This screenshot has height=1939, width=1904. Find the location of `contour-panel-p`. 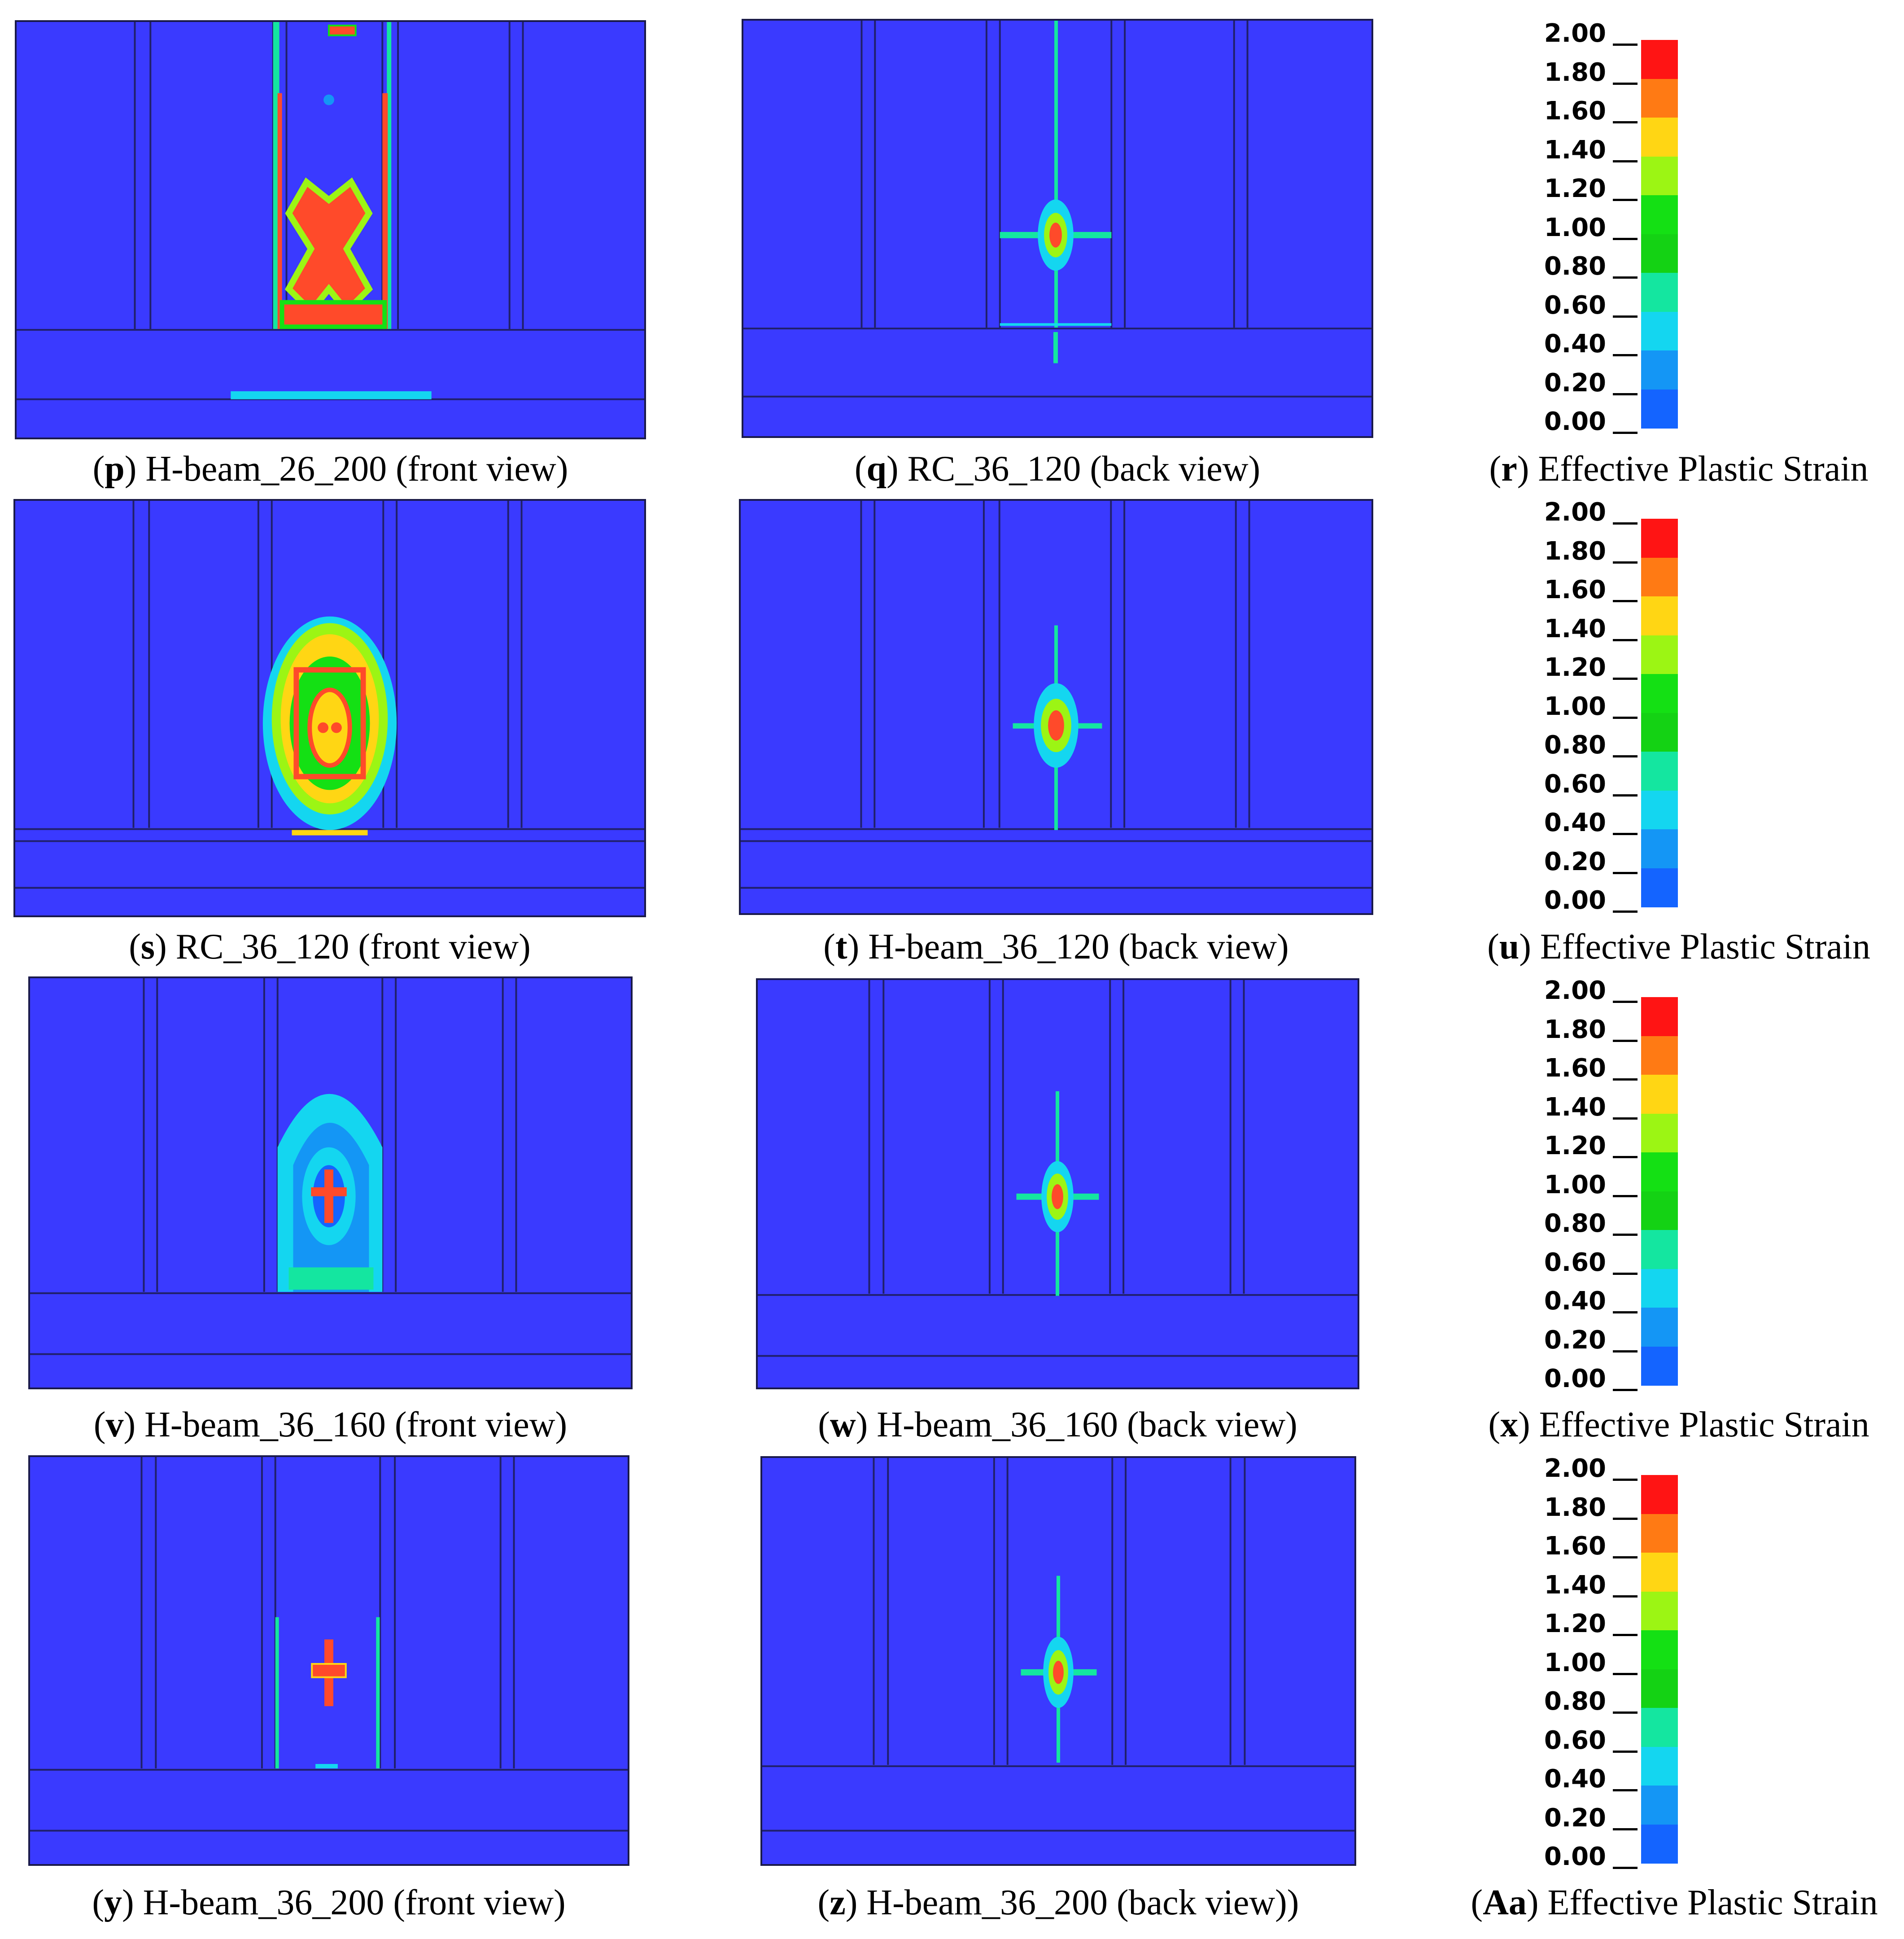

contour-panel-p is located at coordinates (330, 230).